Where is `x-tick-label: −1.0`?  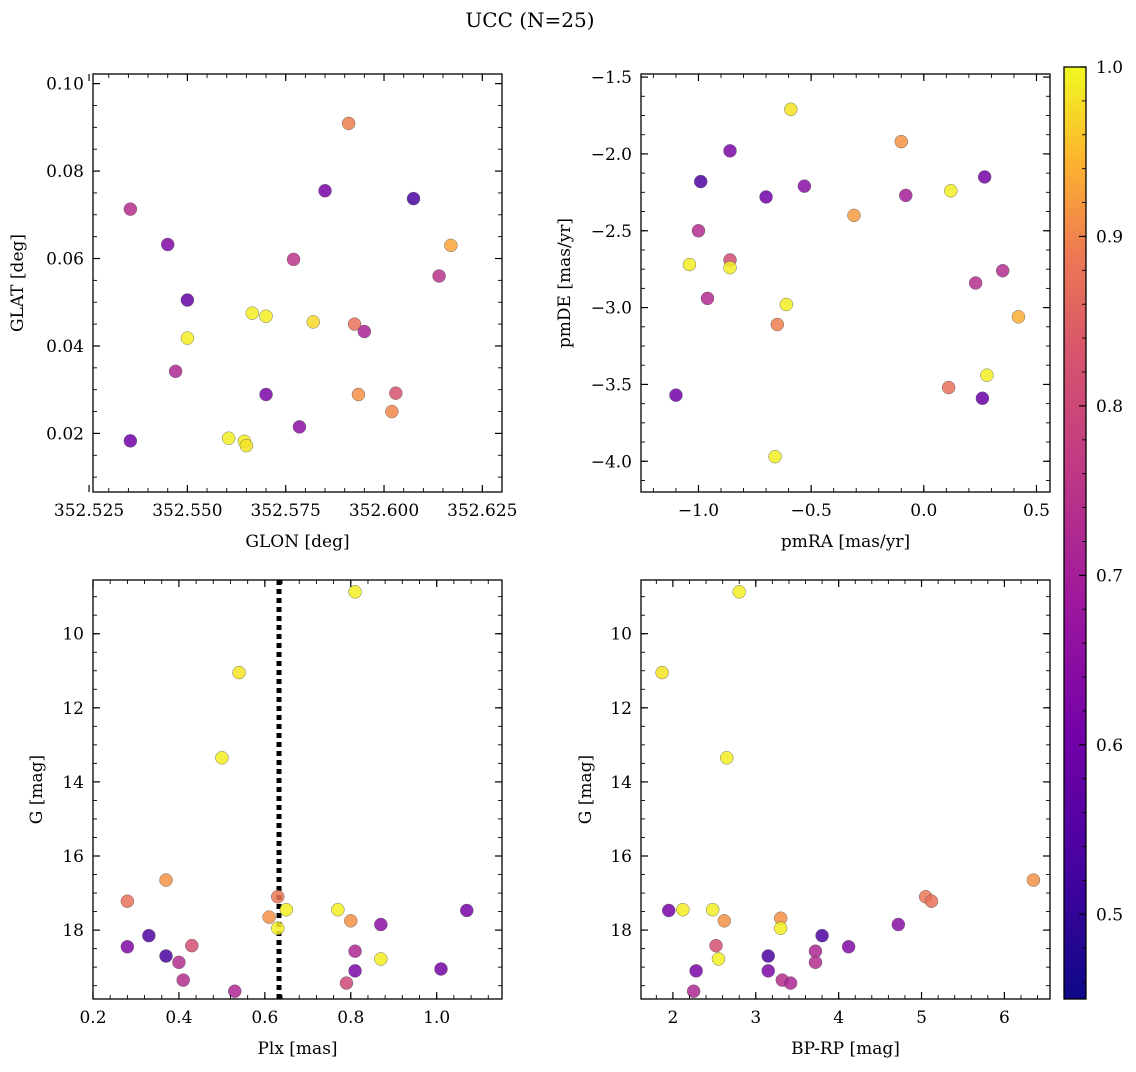
x-tick-label: −1.0 is located at coordinates (698, 511).